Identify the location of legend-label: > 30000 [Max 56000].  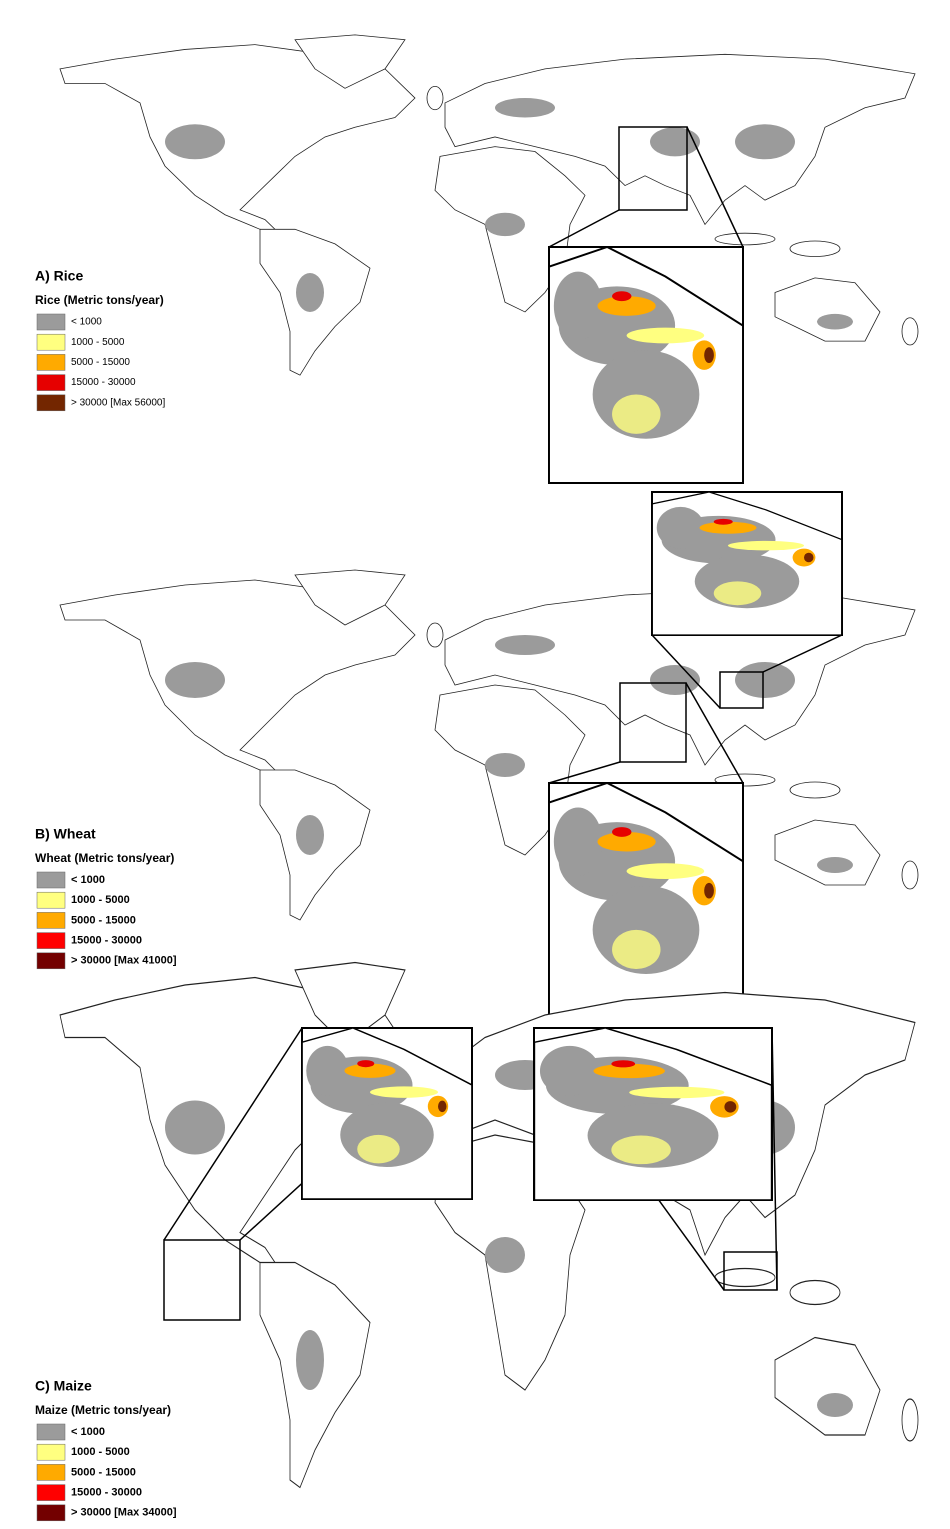
(118, 402).